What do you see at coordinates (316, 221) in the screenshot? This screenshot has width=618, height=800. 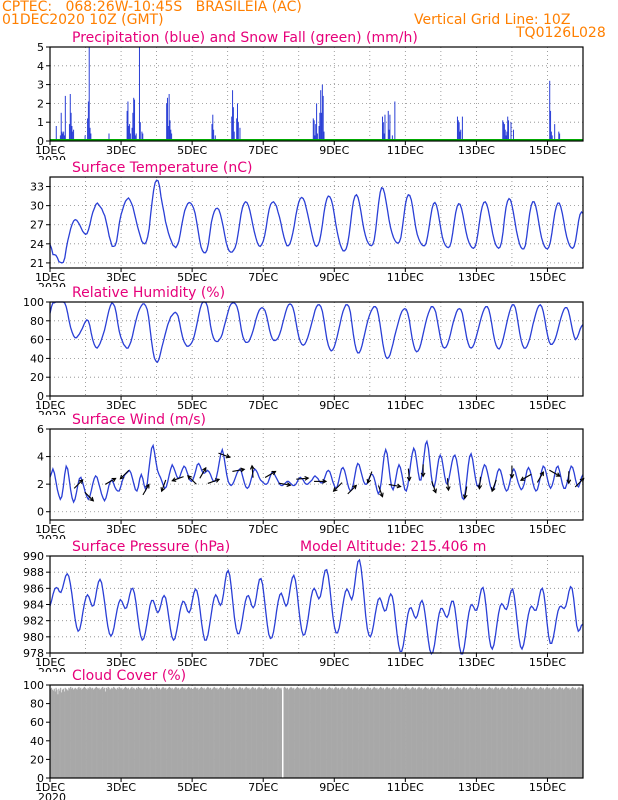 I see `temperature-line` at bounding box center [316, 221].